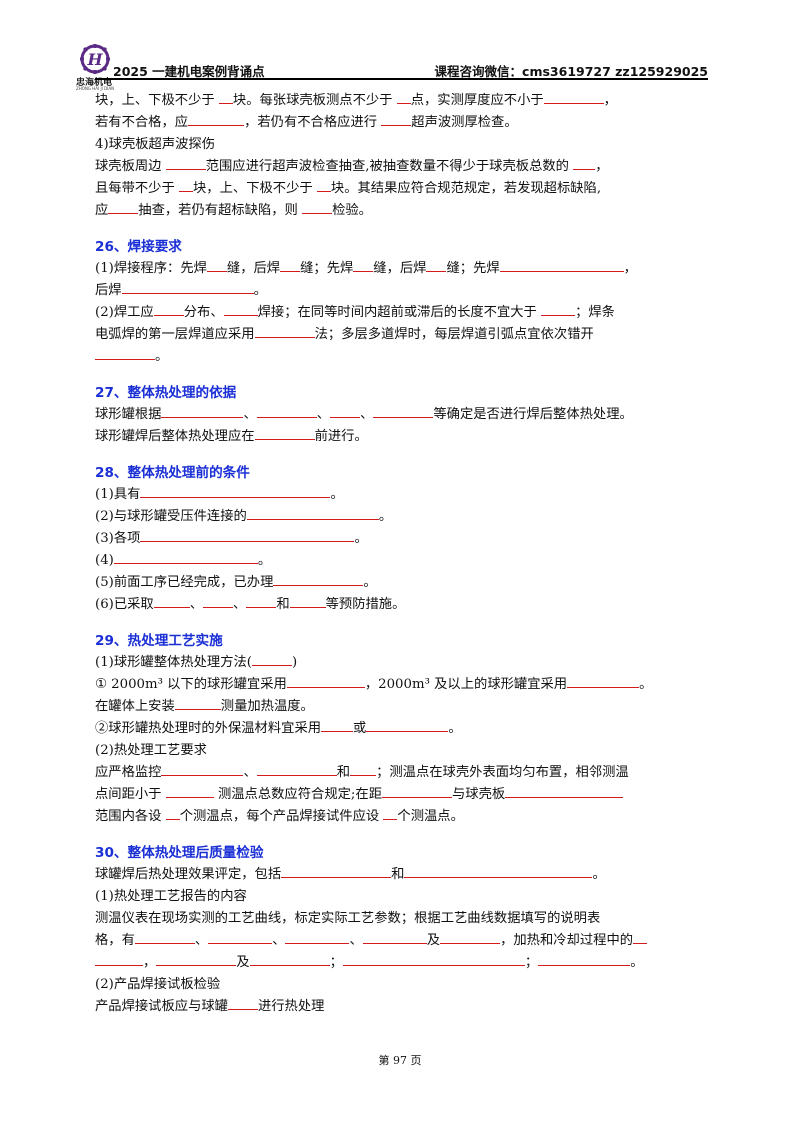  I want to click on header-contact: 课程咨询微信：cms3619727 zz125929025, so click(571, 71).